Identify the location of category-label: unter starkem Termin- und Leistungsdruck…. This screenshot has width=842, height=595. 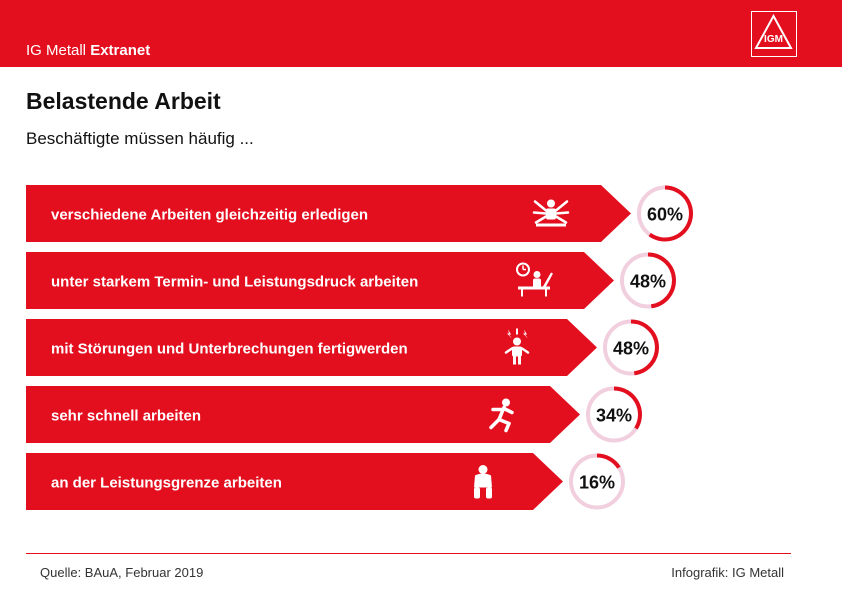
(234, 282).